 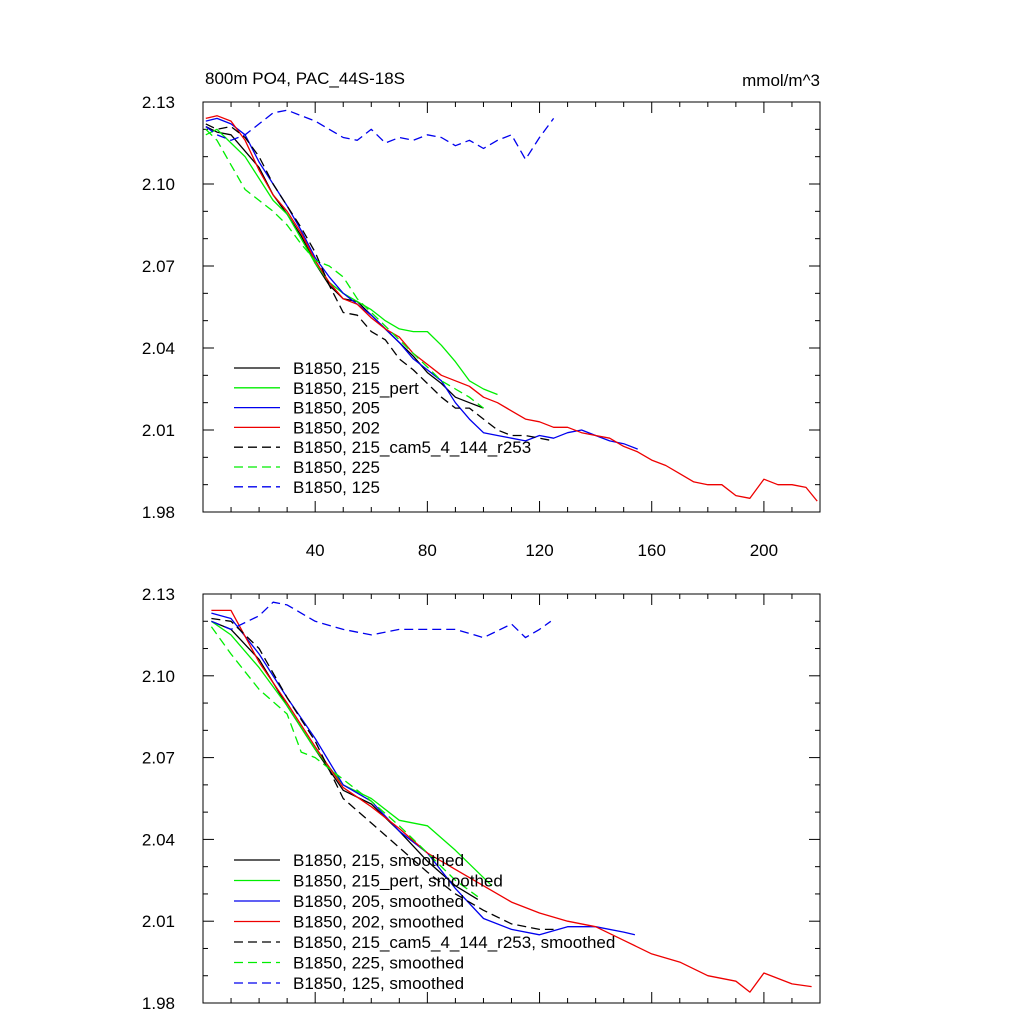 I want to click on x-tick-label: 120, so click(x=539, y=550).